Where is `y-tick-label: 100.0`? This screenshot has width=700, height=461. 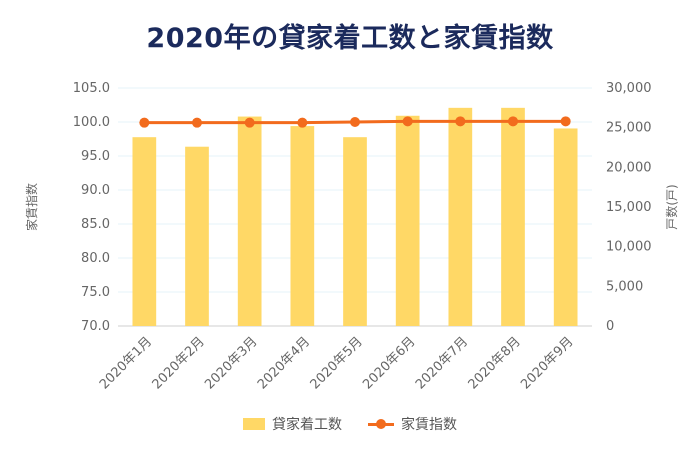
y-tick-label: 100.0 is located at coordinates (91, 122).